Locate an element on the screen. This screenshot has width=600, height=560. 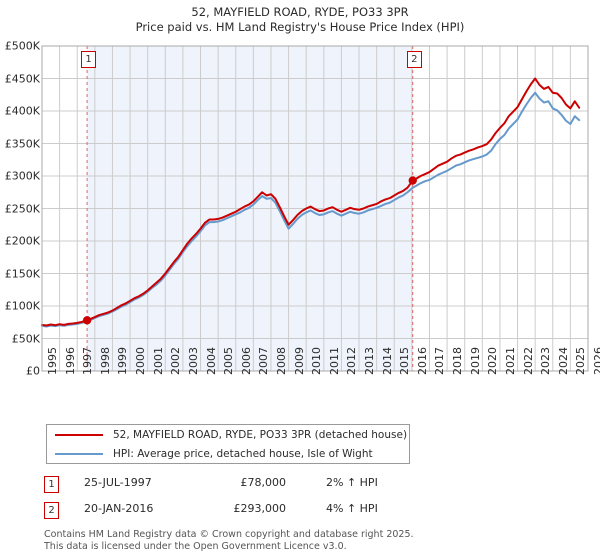
sale-row: 1 25-JUL-1997 £78,000 2% ↑ HPI is located at coordinates (254, 487).